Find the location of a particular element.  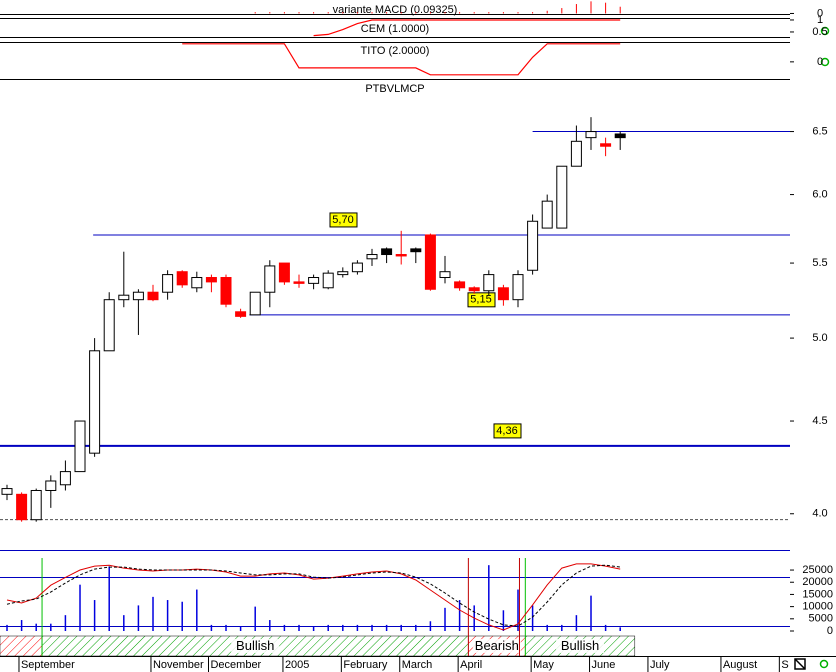

y-tick-label: 10000 is located at coordinates (817, 607).